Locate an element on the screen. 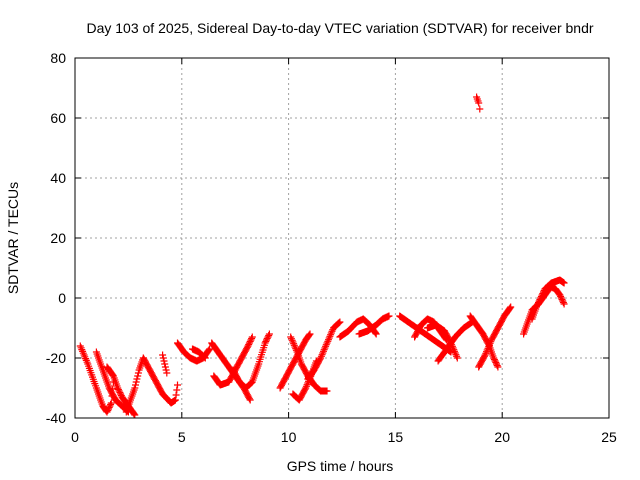 This screenshot has width=640, height=480. y-tick-label: 40 is located at coordinates (58, 178).